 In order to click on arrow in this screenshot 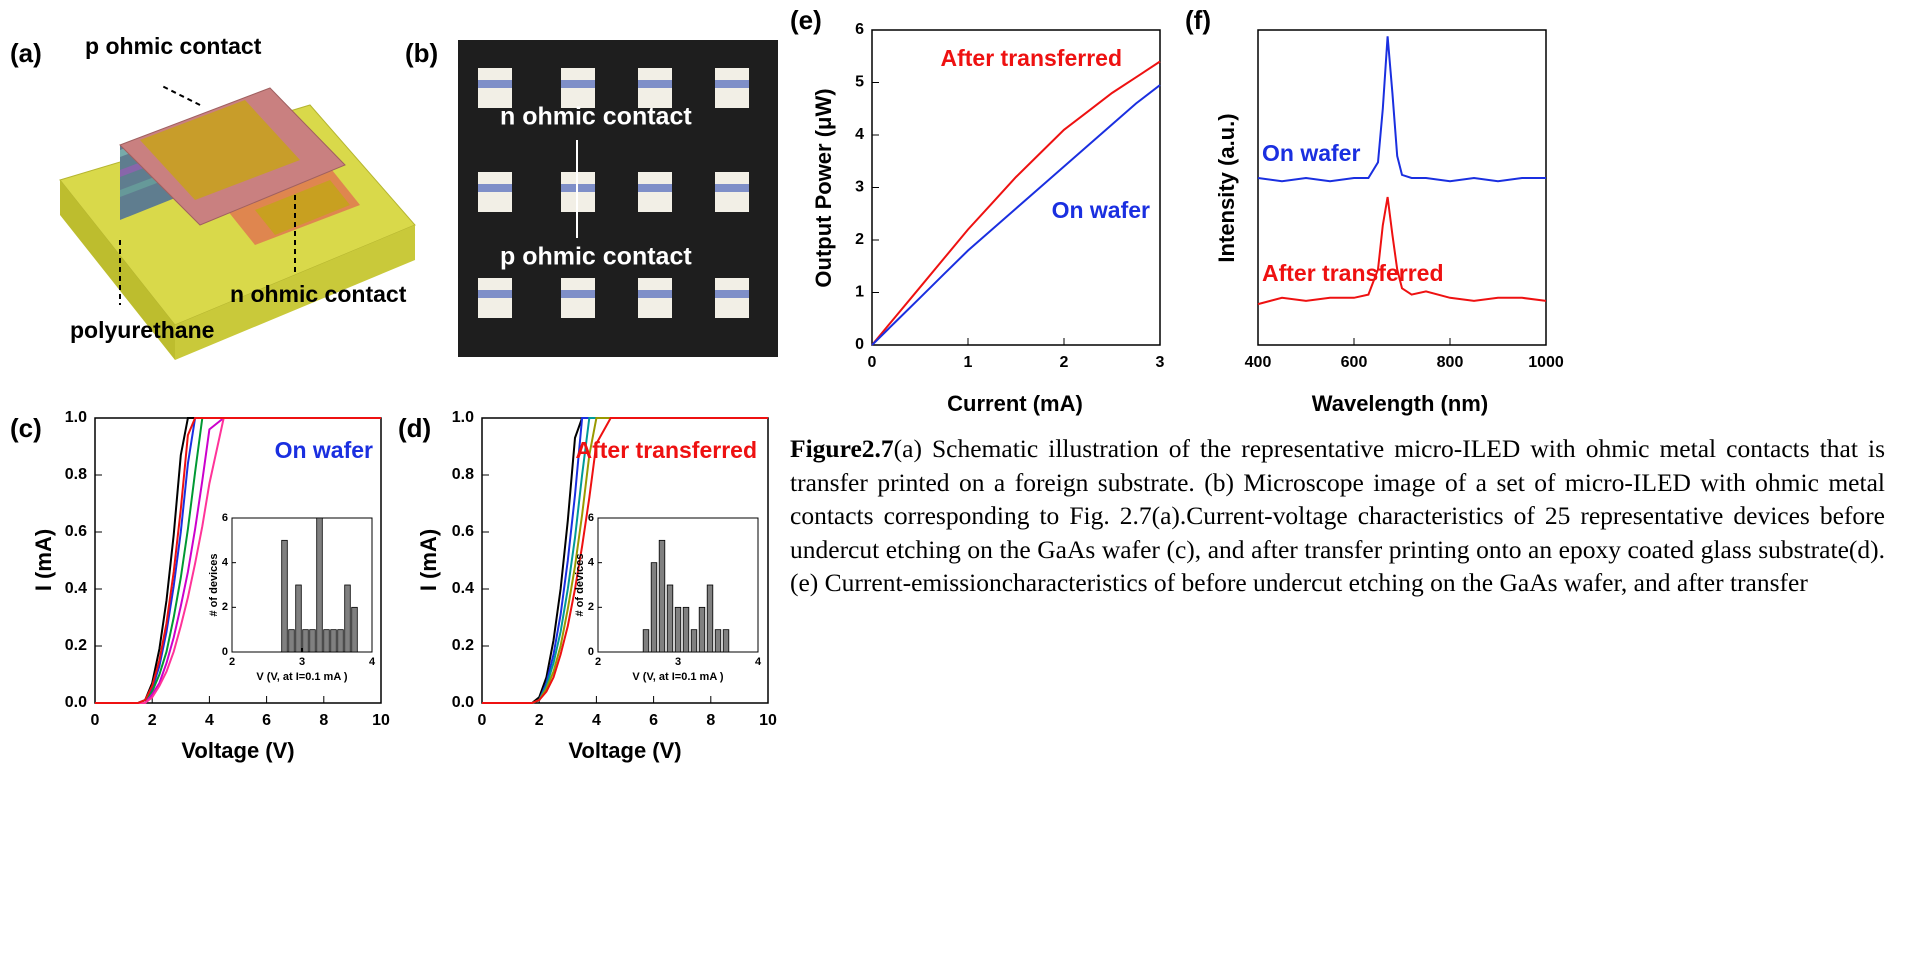, I will do `click(180, 95)`.